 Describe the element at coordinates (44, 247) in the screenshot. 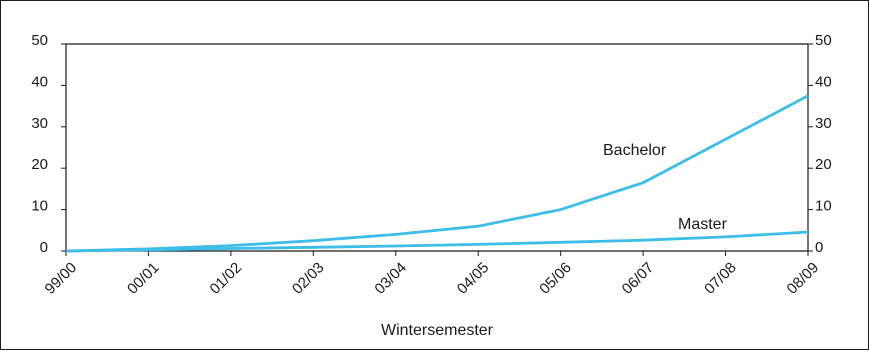

I see `y-tick-label-left: 0` at that location.